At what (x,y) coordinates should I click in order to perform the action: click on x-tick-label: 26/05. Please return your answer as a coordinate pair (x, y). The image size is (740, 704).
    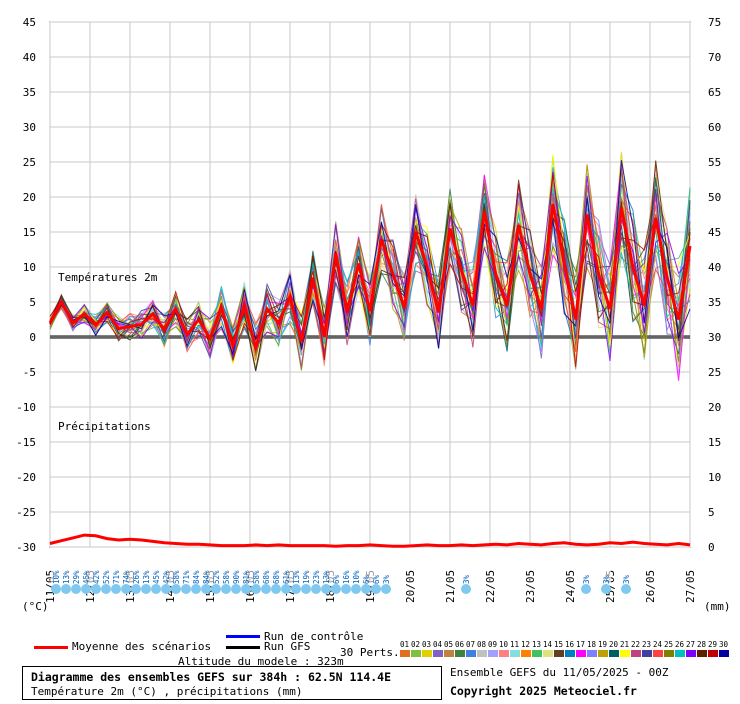
    Looking at the image, I should click on (650, 586).